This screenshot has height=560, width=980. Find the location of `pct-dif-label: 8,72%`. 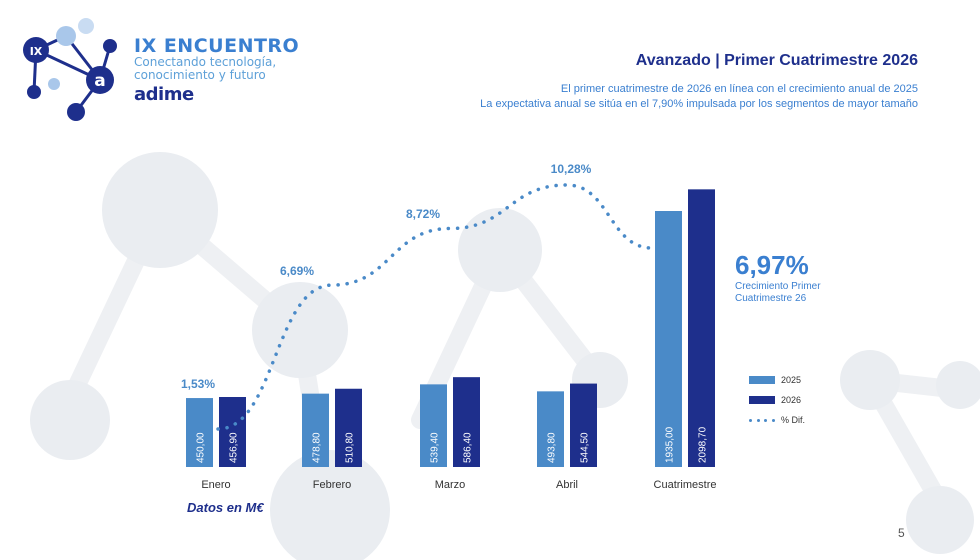

pct-dif-label: 8,72% is located at coordinates (423, 214).